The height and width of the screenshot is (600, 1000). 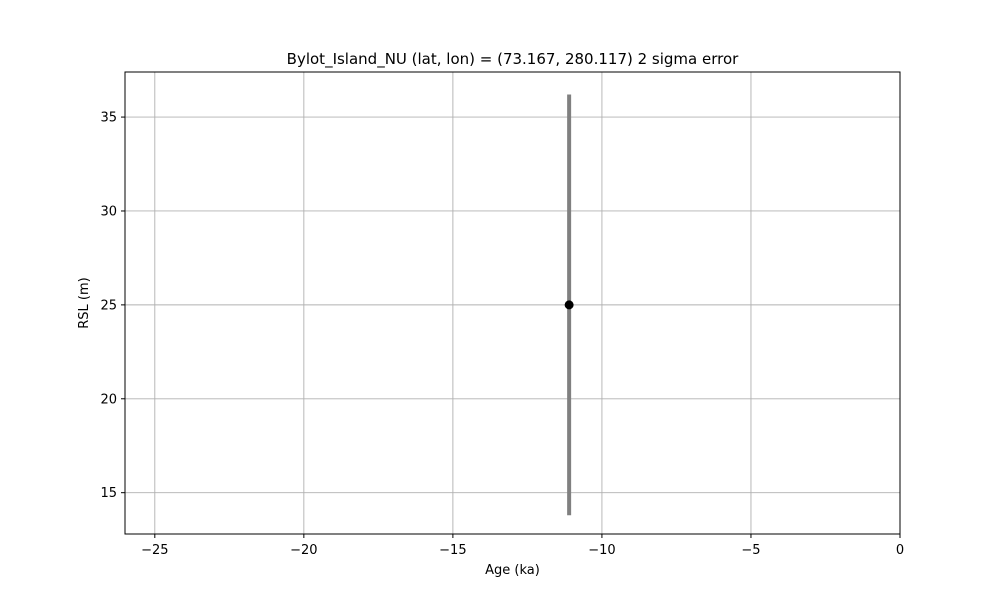 What do you see at coordinates (512, 570) in the screenshot?
I see `x-axis-label: Age (ka)` at bounding box center [512, 570].